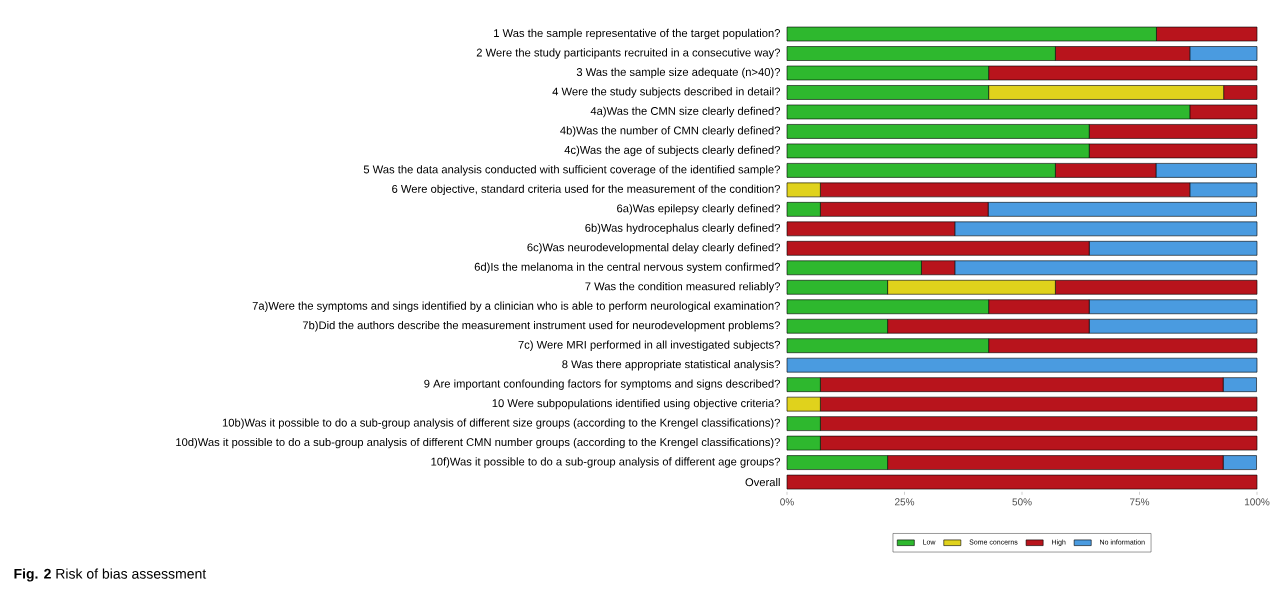 The height and width of the screenshot is (597, 1284). What do you see at coordinates (699, 209) in the screenshot?
I see `y-tick-label: 6a)Was epilepsy clearly defined?` at bounding box center [699, 209].